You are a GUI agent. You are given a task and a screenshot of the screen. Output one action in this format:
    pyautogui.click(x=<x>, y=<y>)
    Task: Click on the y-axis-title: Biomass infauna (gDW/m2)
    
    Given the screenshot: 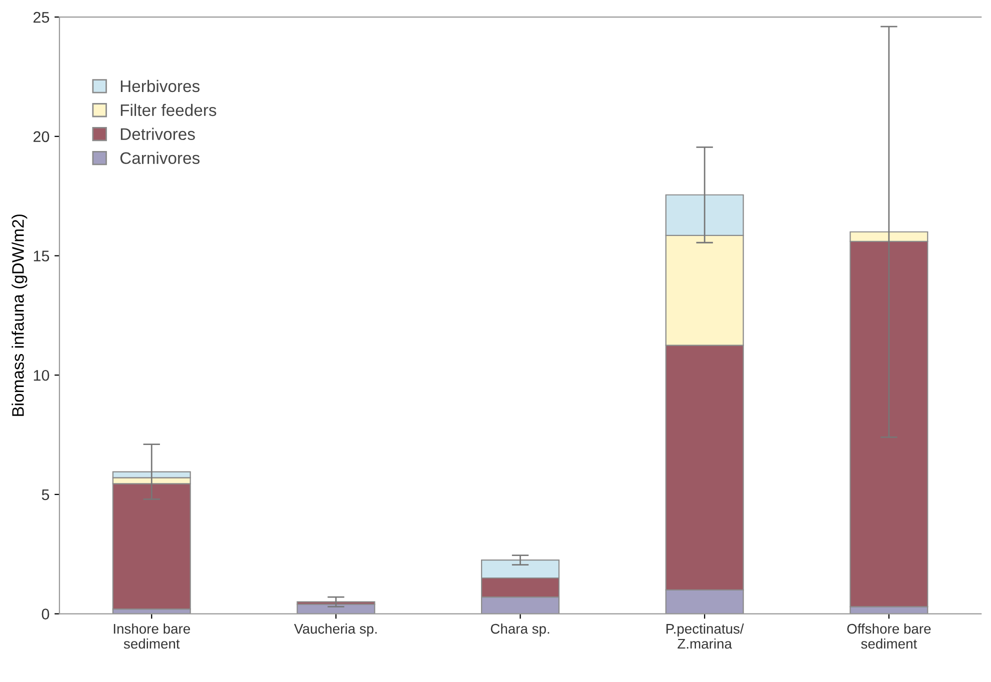 What is the action you would take?
    pyautogui.click(x=20, y=315)
    